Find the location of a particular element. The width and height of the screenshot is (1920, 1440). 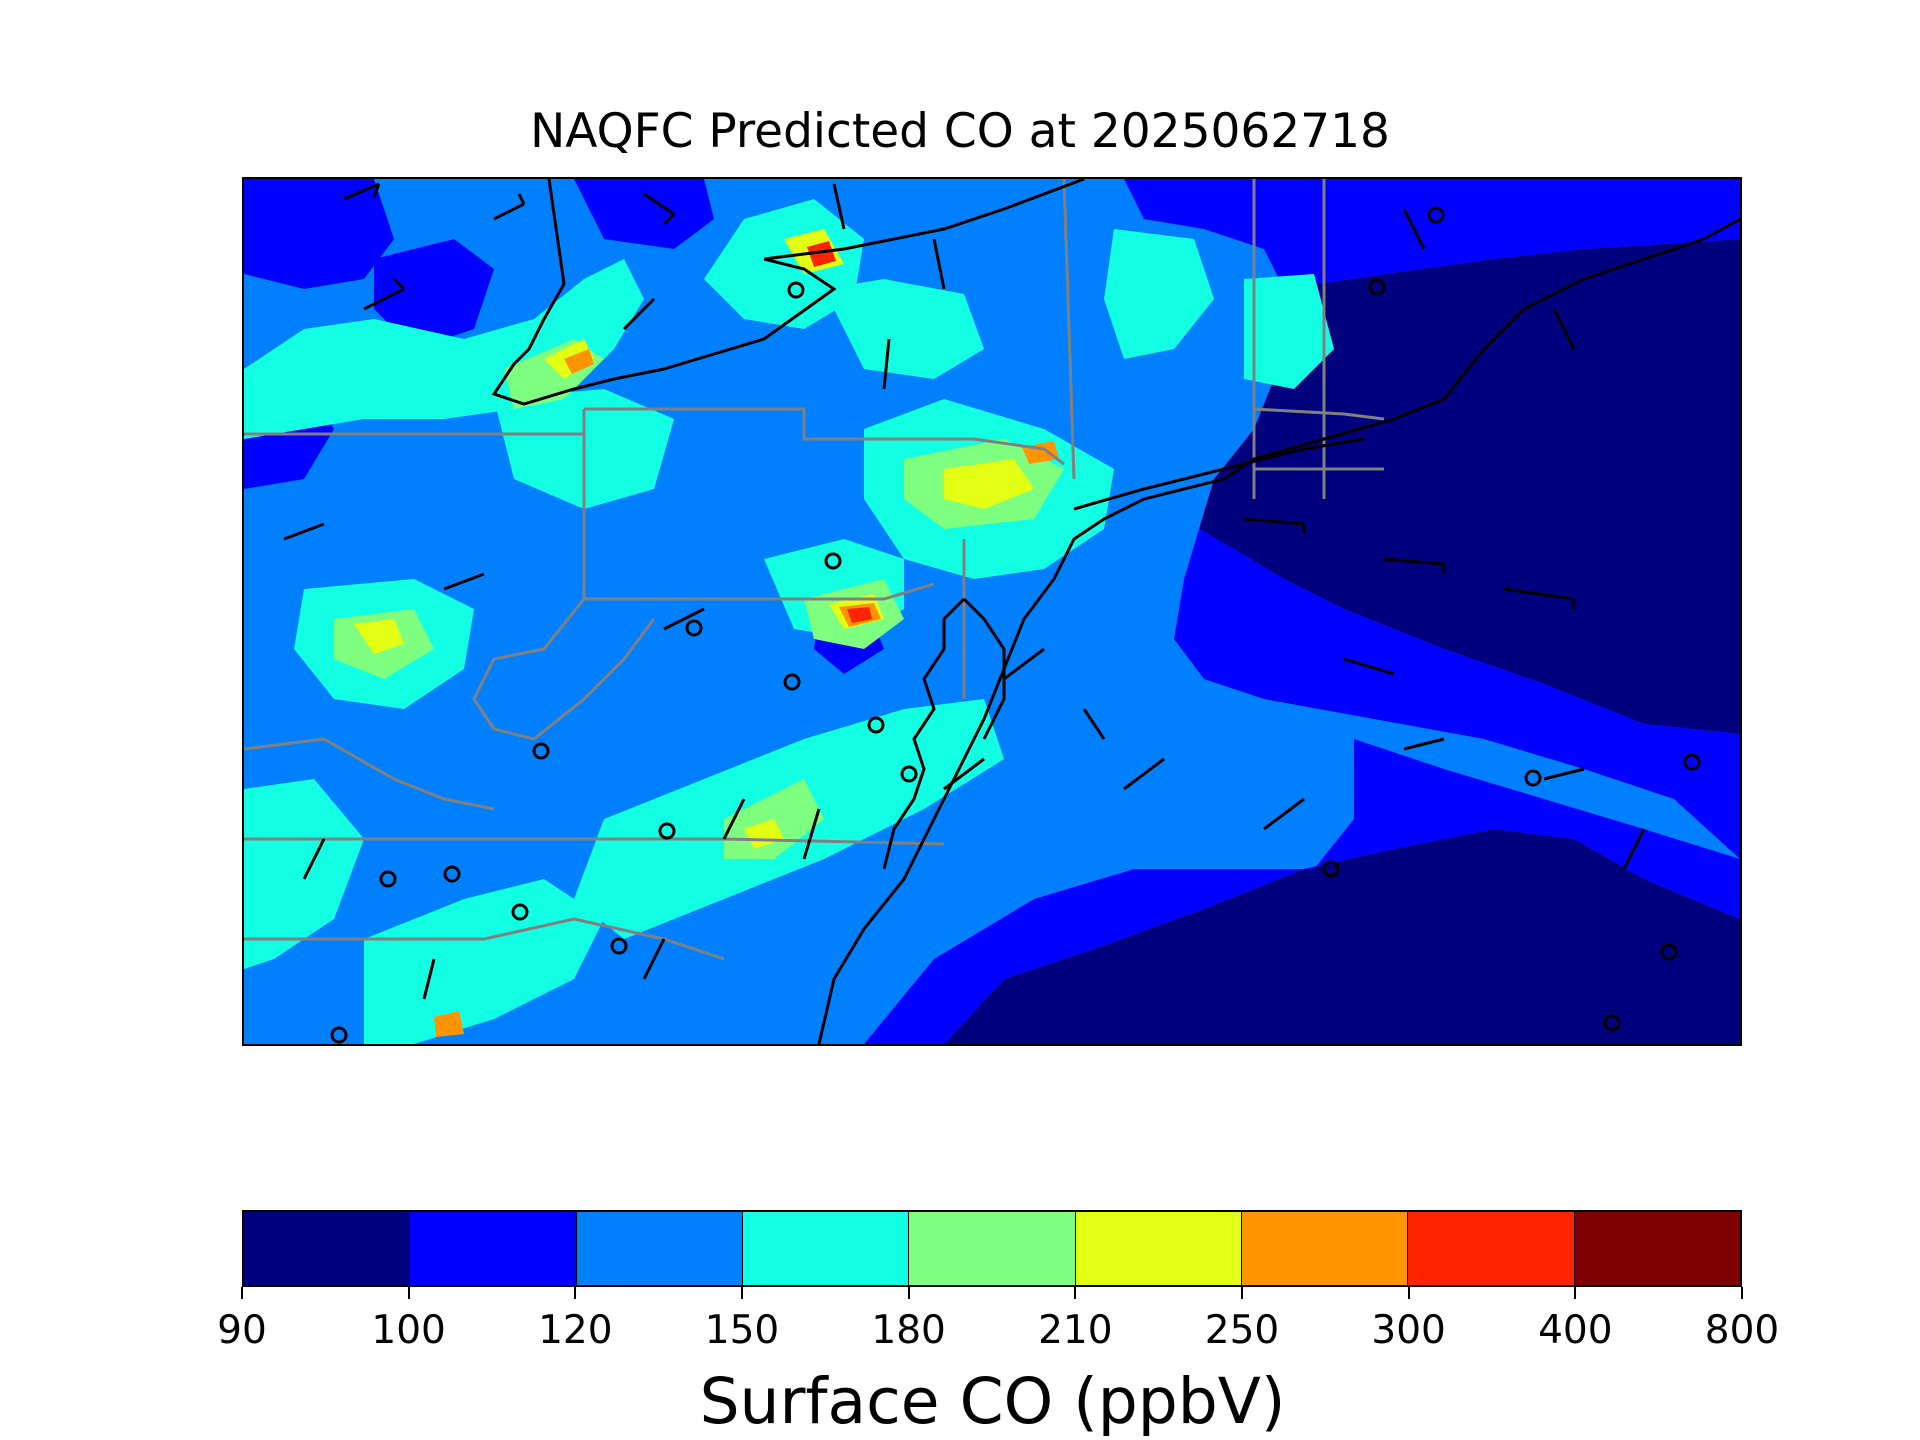

colorbar-tick-label: 210 is located at coordinates (1075, 1330).